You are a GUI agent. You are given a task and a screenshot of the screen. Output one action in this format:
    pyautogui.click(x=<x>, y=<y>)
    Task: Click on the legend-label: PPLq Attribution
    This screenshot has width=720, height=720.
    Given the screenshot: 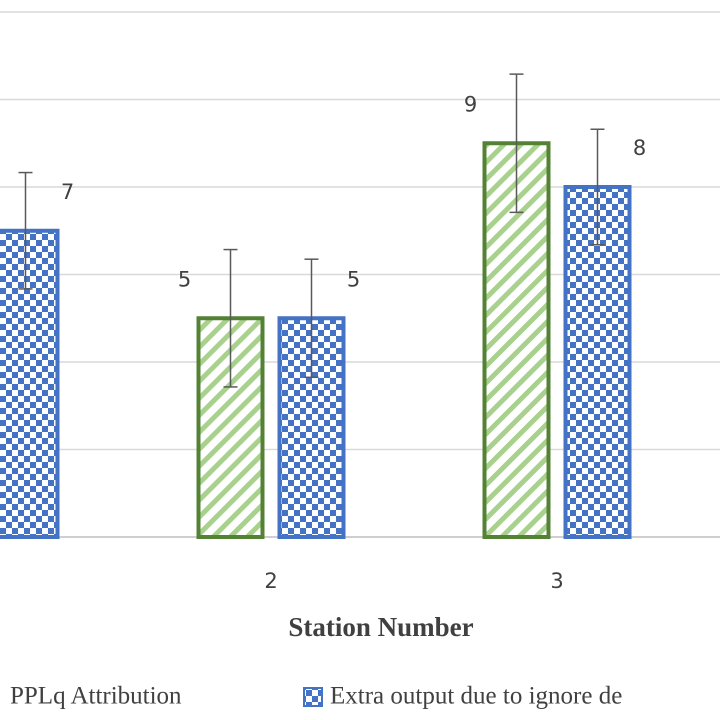 What is the action you would take?
    pyautogui.click(x=96, y=696)
    